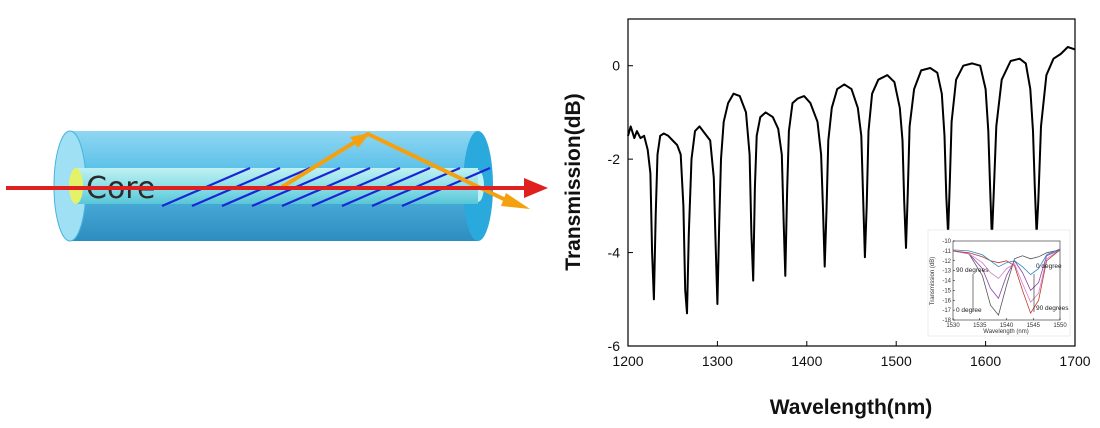 This screenshot has width=1100, height=428. What do you see at coordinates (969, 310) in the screenshot?
I see `inset-annotation-0-degree-left: 0 degree` at bounding box center [969, 310].